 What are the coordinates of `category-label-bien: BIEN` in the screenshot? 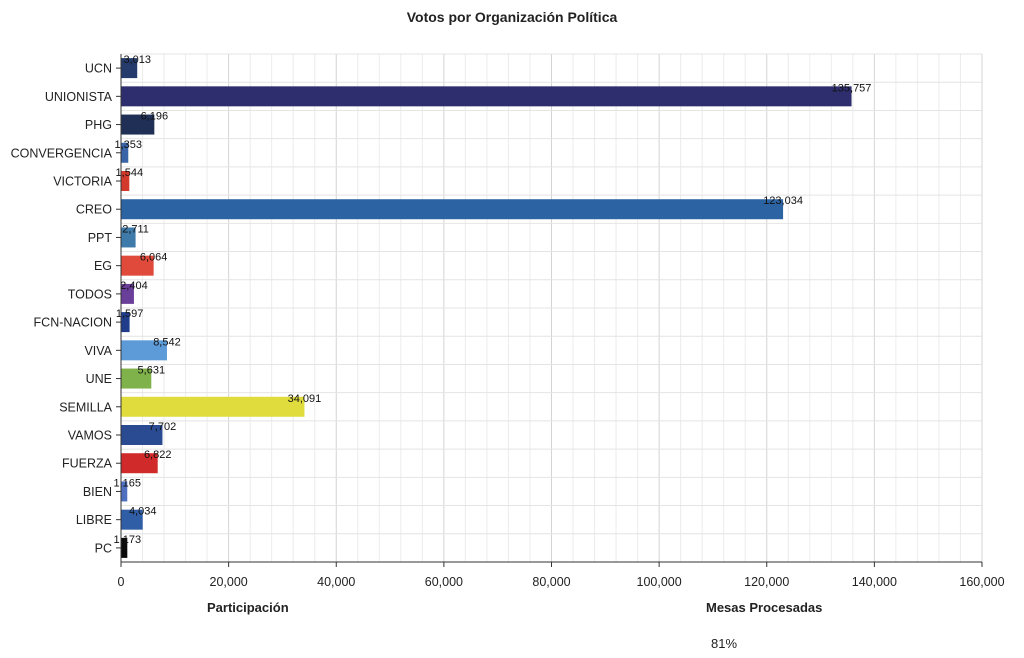 It's located at (97, 492).